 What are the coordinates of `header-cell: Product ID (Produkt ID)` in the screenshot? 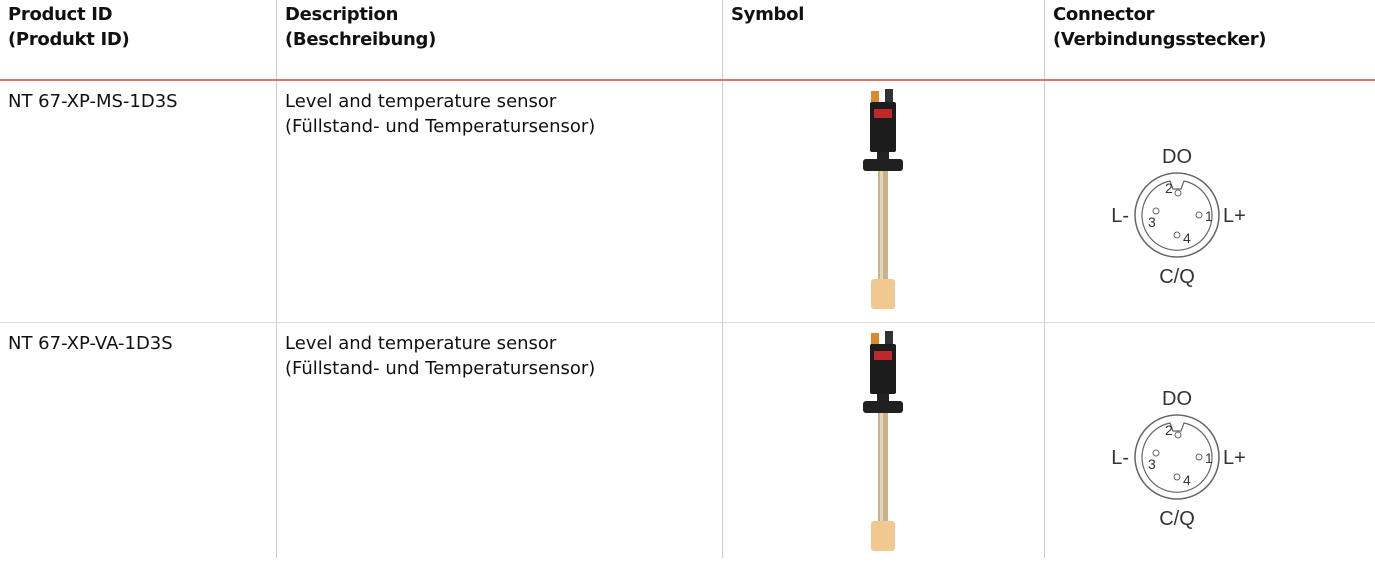 It's located at (138, 40).